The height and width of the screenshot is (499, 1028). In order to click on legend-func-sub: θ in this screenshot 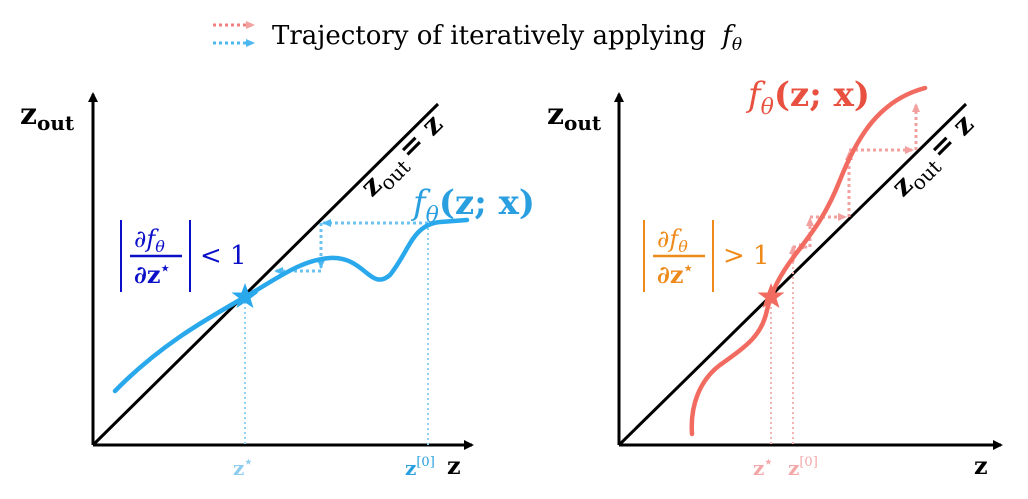, I will do `click(737, 45)`.